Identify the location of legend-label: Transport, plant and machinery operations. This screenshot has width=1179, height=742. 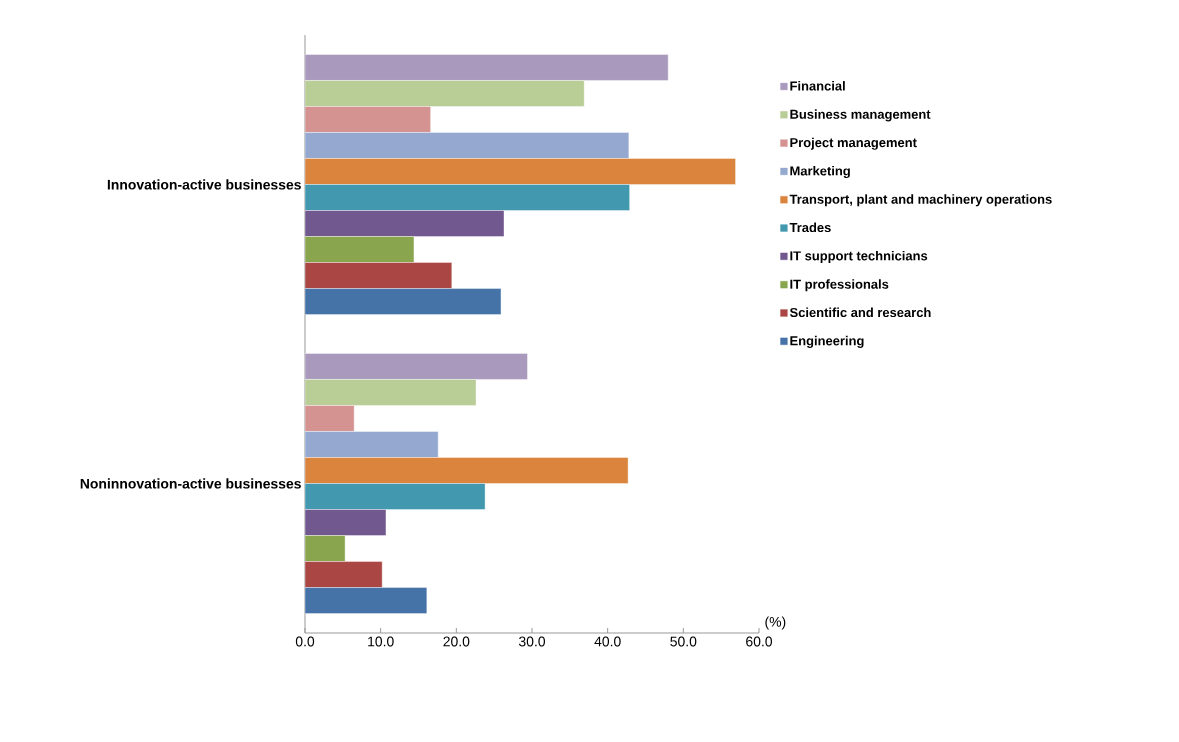
(920, 200).